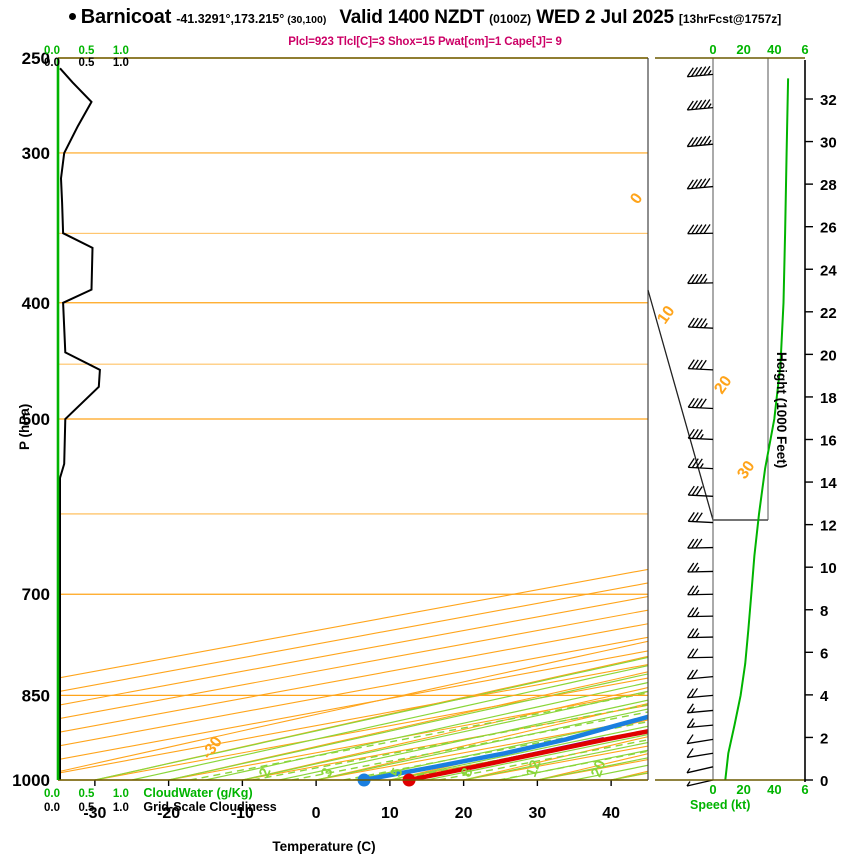  Describe the element at coordinates (36, 419) in the screenshot. I see `pressure-tick-label: 500` at that location.